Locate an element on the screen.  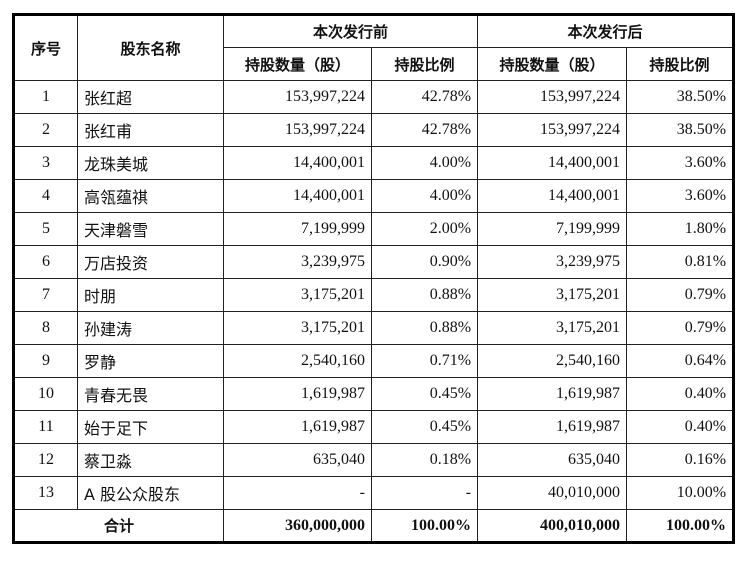
row-after-ratio: 0.81% is located at coordinates (680, 262).